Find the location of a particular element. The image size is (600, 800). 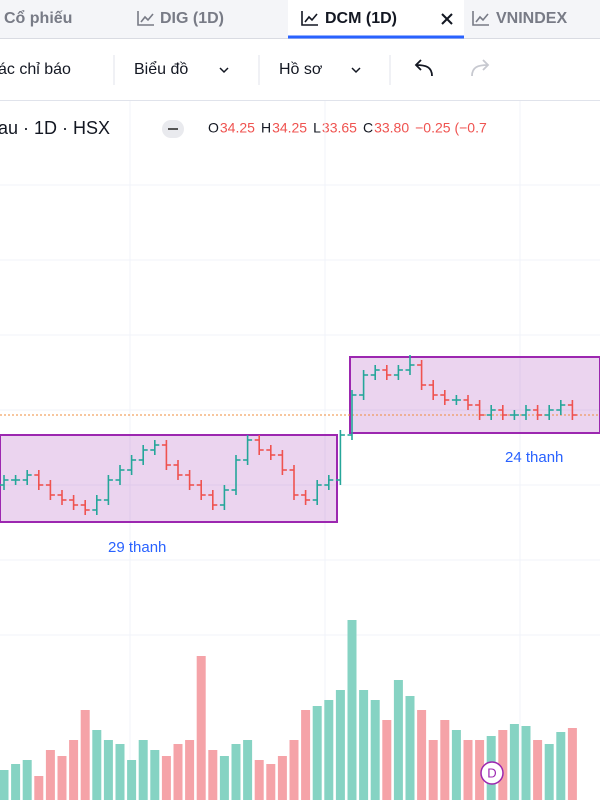

range-label: 24 thanh is located at coordinates (534, 457).